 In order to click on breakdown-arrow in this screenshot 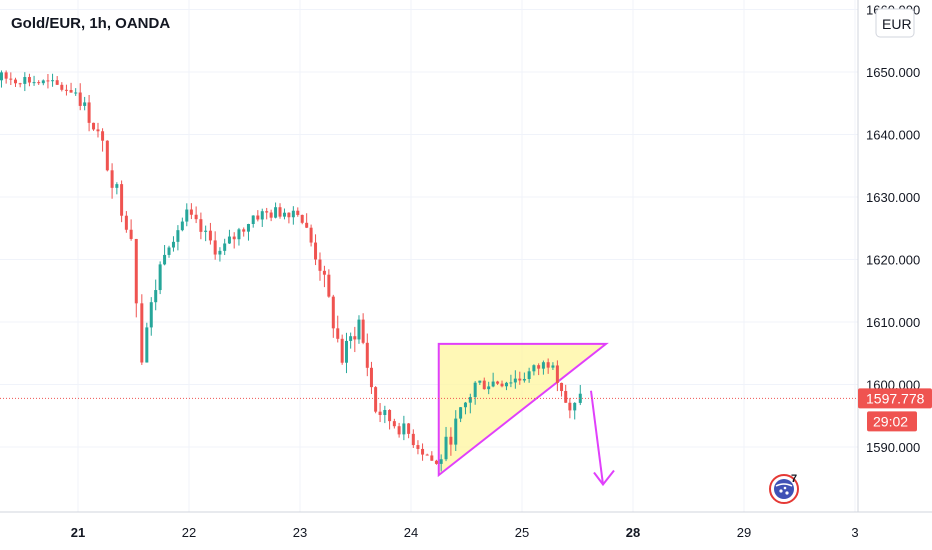, I will do `click(602, 438)`.